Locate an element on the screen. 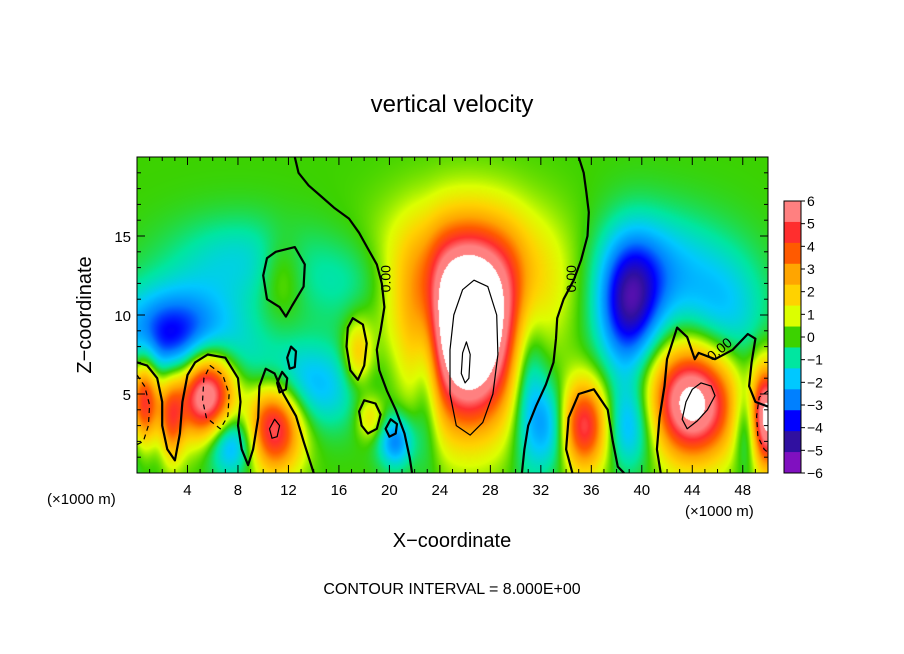  contour-minus-8-right-edge is located at coordinates (762, 421).